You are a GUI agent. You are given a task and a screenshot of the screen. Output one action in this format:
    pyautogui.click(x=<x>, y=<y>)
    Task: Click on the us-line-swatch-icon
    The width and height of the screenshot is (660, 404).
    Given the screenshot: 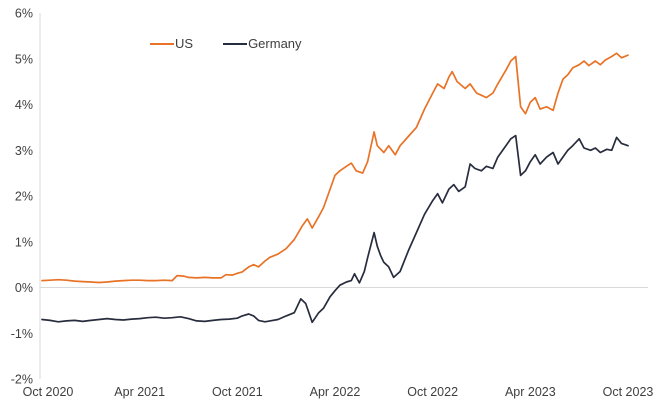 What is the action you would take?
    pyautogui.click(x=162, y=43)
    